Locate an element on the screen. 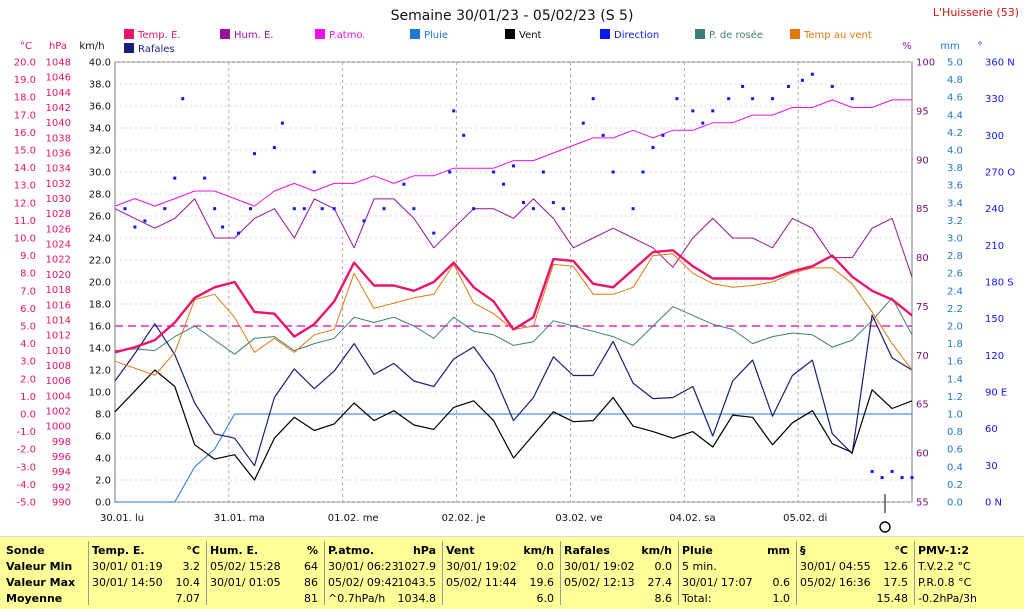 The width and height of the screenshot is (1024, 609). table-cell: 05/02/ 15:28 is located at coordinates (245, 566).